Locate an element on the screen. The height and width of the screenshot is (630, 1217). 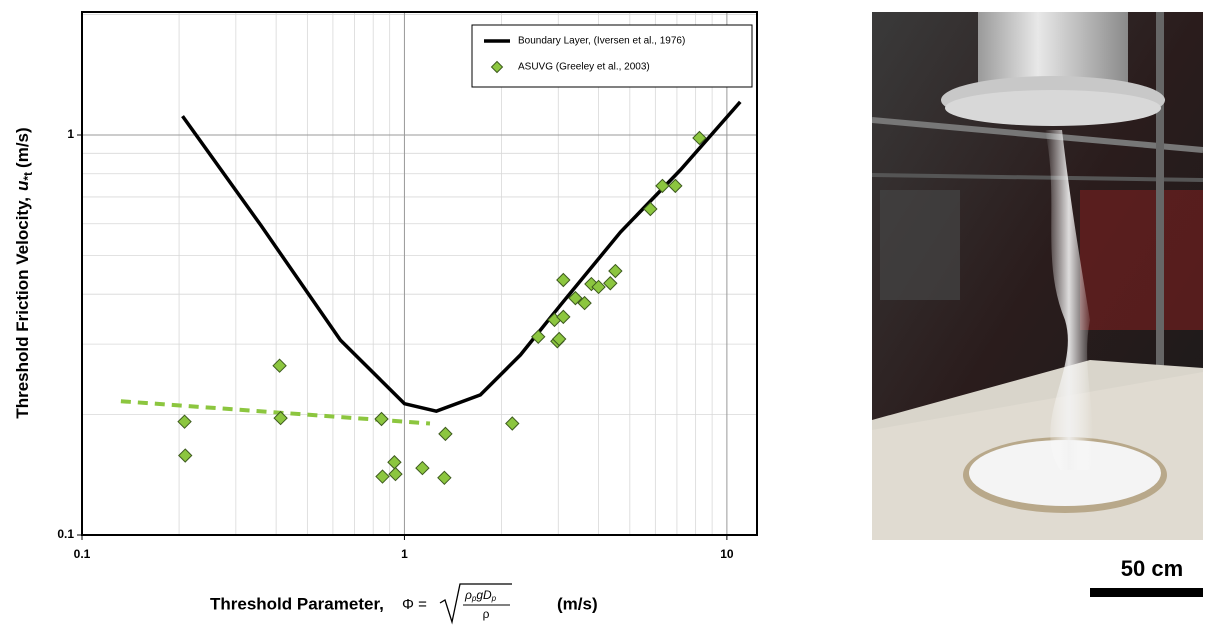
x-tick-label: 10 is located at coordinates (727, 554).